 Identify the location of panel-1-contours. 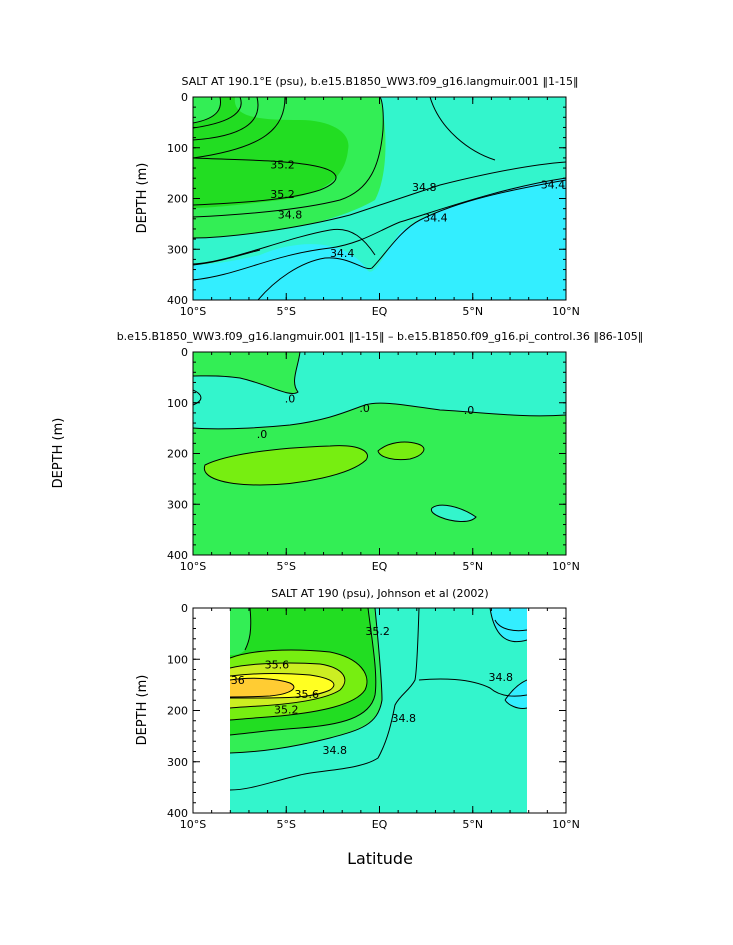
(379, 198).